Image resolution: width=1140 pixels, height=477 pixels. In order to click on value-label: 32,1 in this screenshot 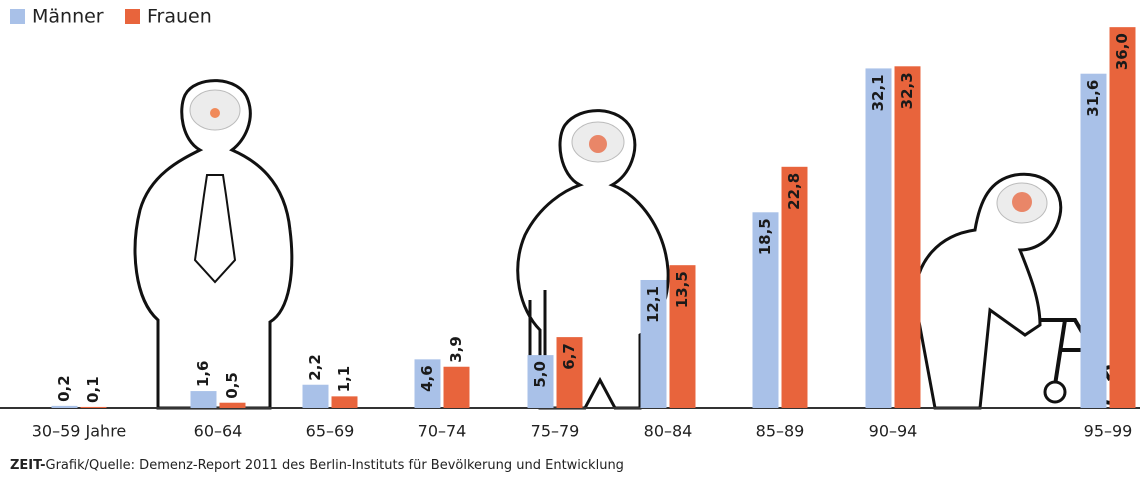, I will do `click(878, 92)`.